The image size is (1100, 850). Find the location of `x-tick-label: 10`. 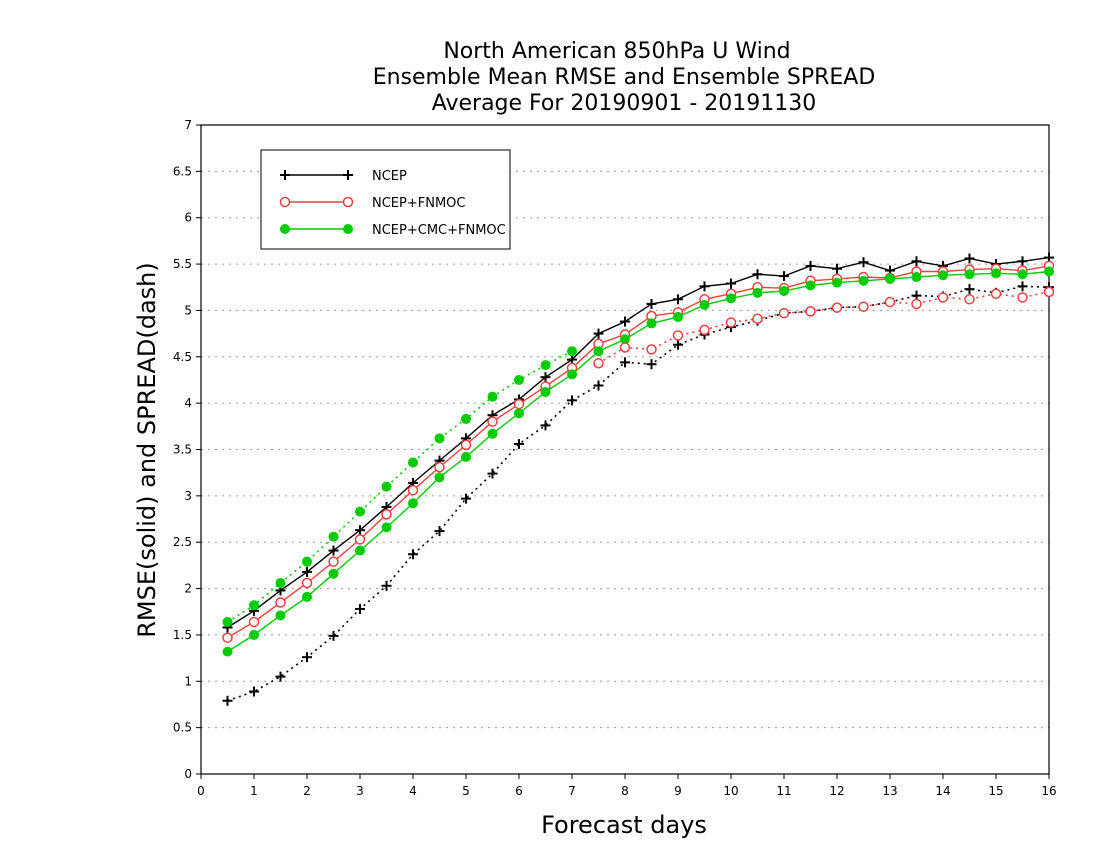

x-tick-label: 10 is located at coordinates (730, 791).